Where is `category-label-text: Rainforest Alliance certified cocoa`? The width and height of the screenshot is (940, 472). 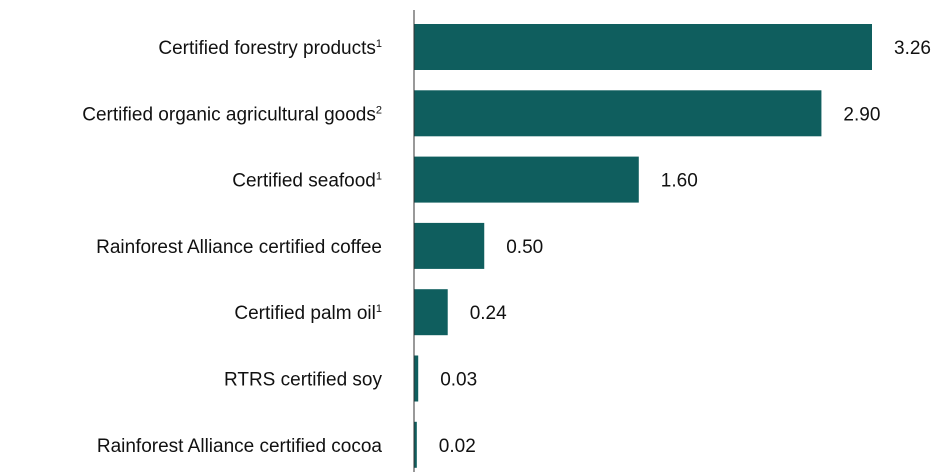 category-label-text: Rainforest Alliance certified cocoa is located at coordinates (240, 446).